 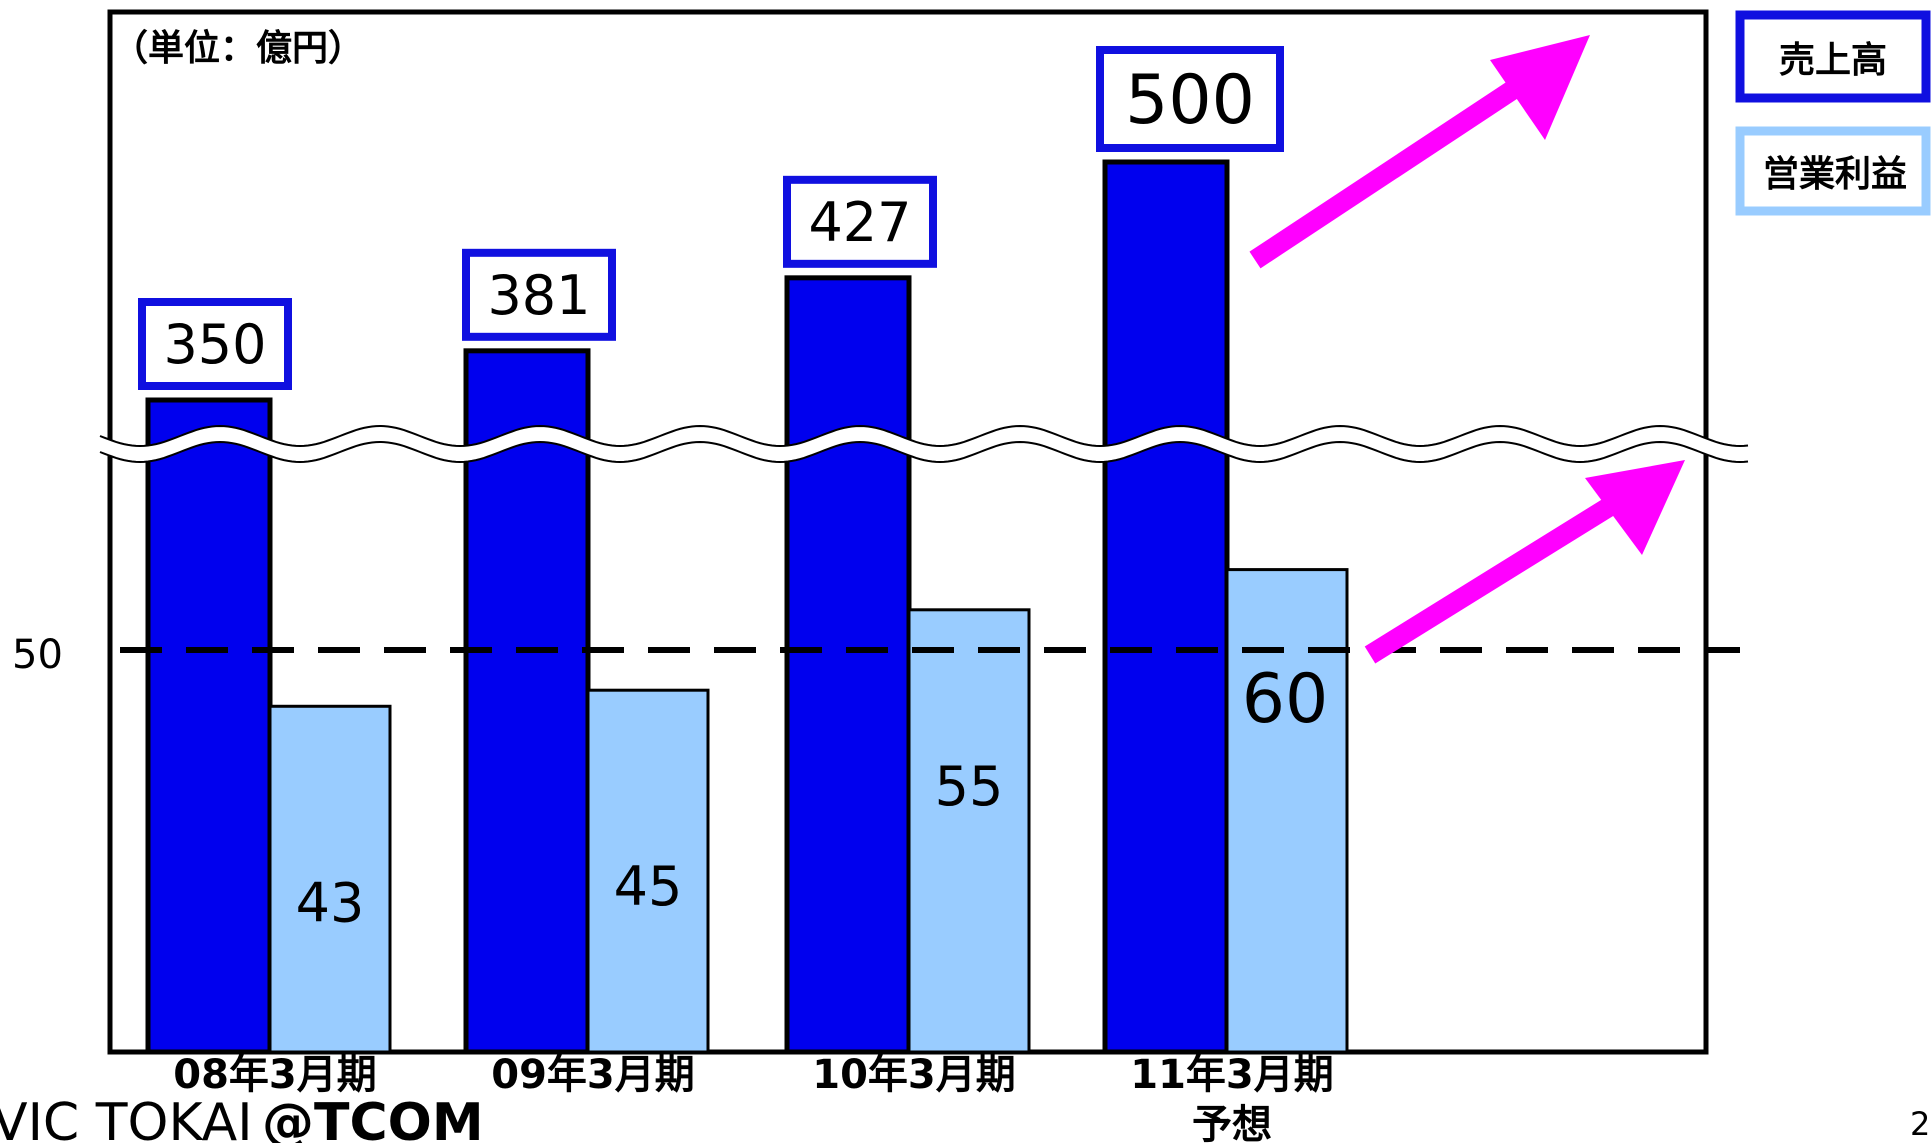 I want to click on axis-break-band, so click(x=925, y=444).